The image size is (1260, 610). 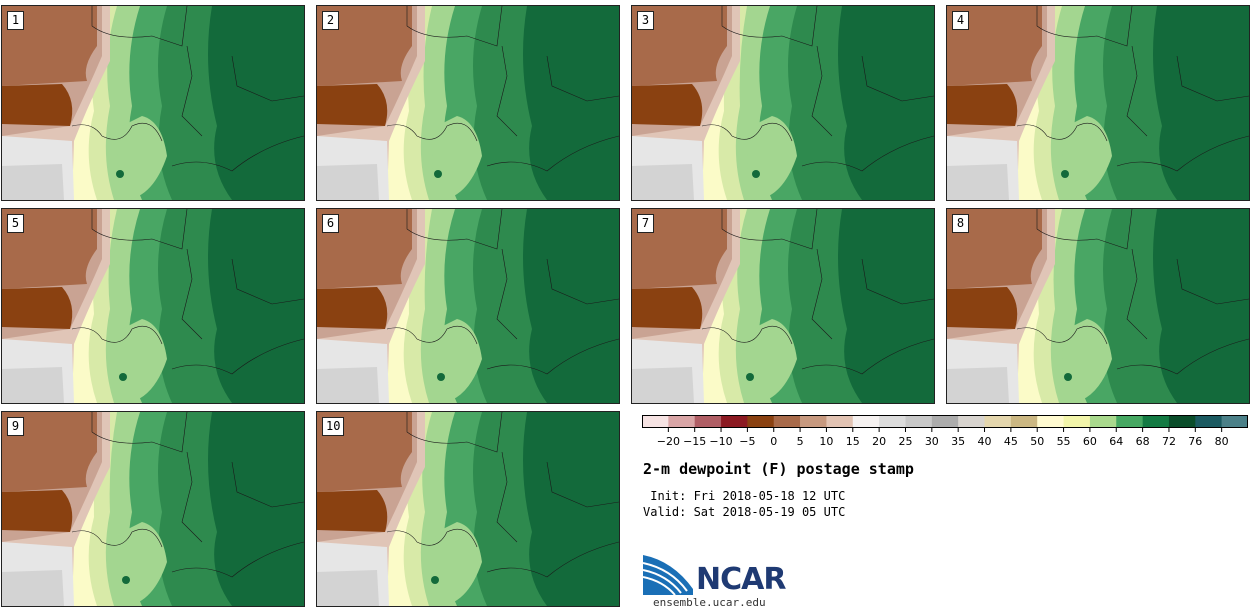 What do you see at coordinates (333, 426) in the screenshot?
I see `member-number-label: 10` at bounding box center [333, 426].